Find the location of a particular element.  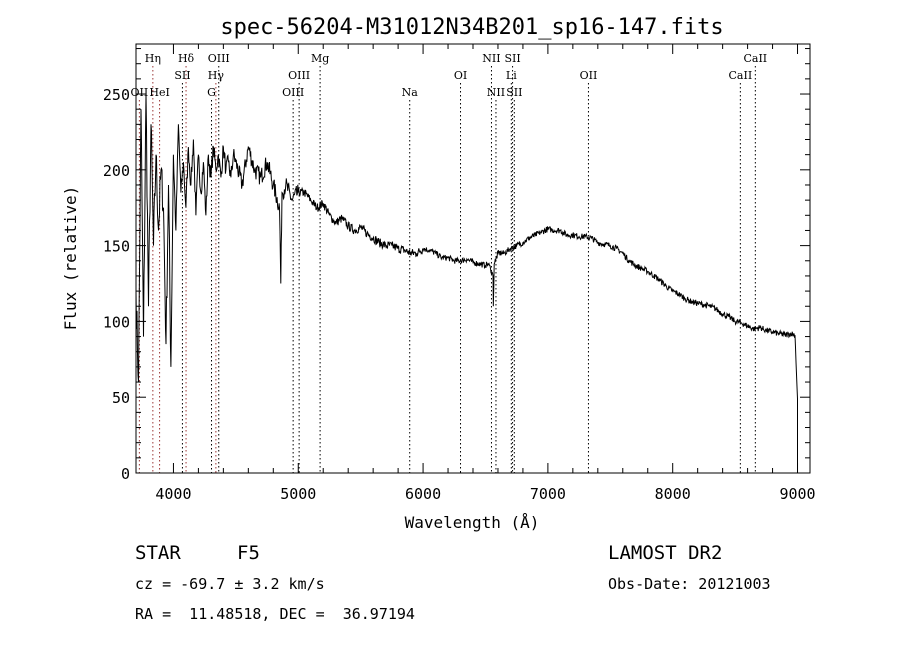

y-tick-label: 100 is located at coordinates (116, 322).